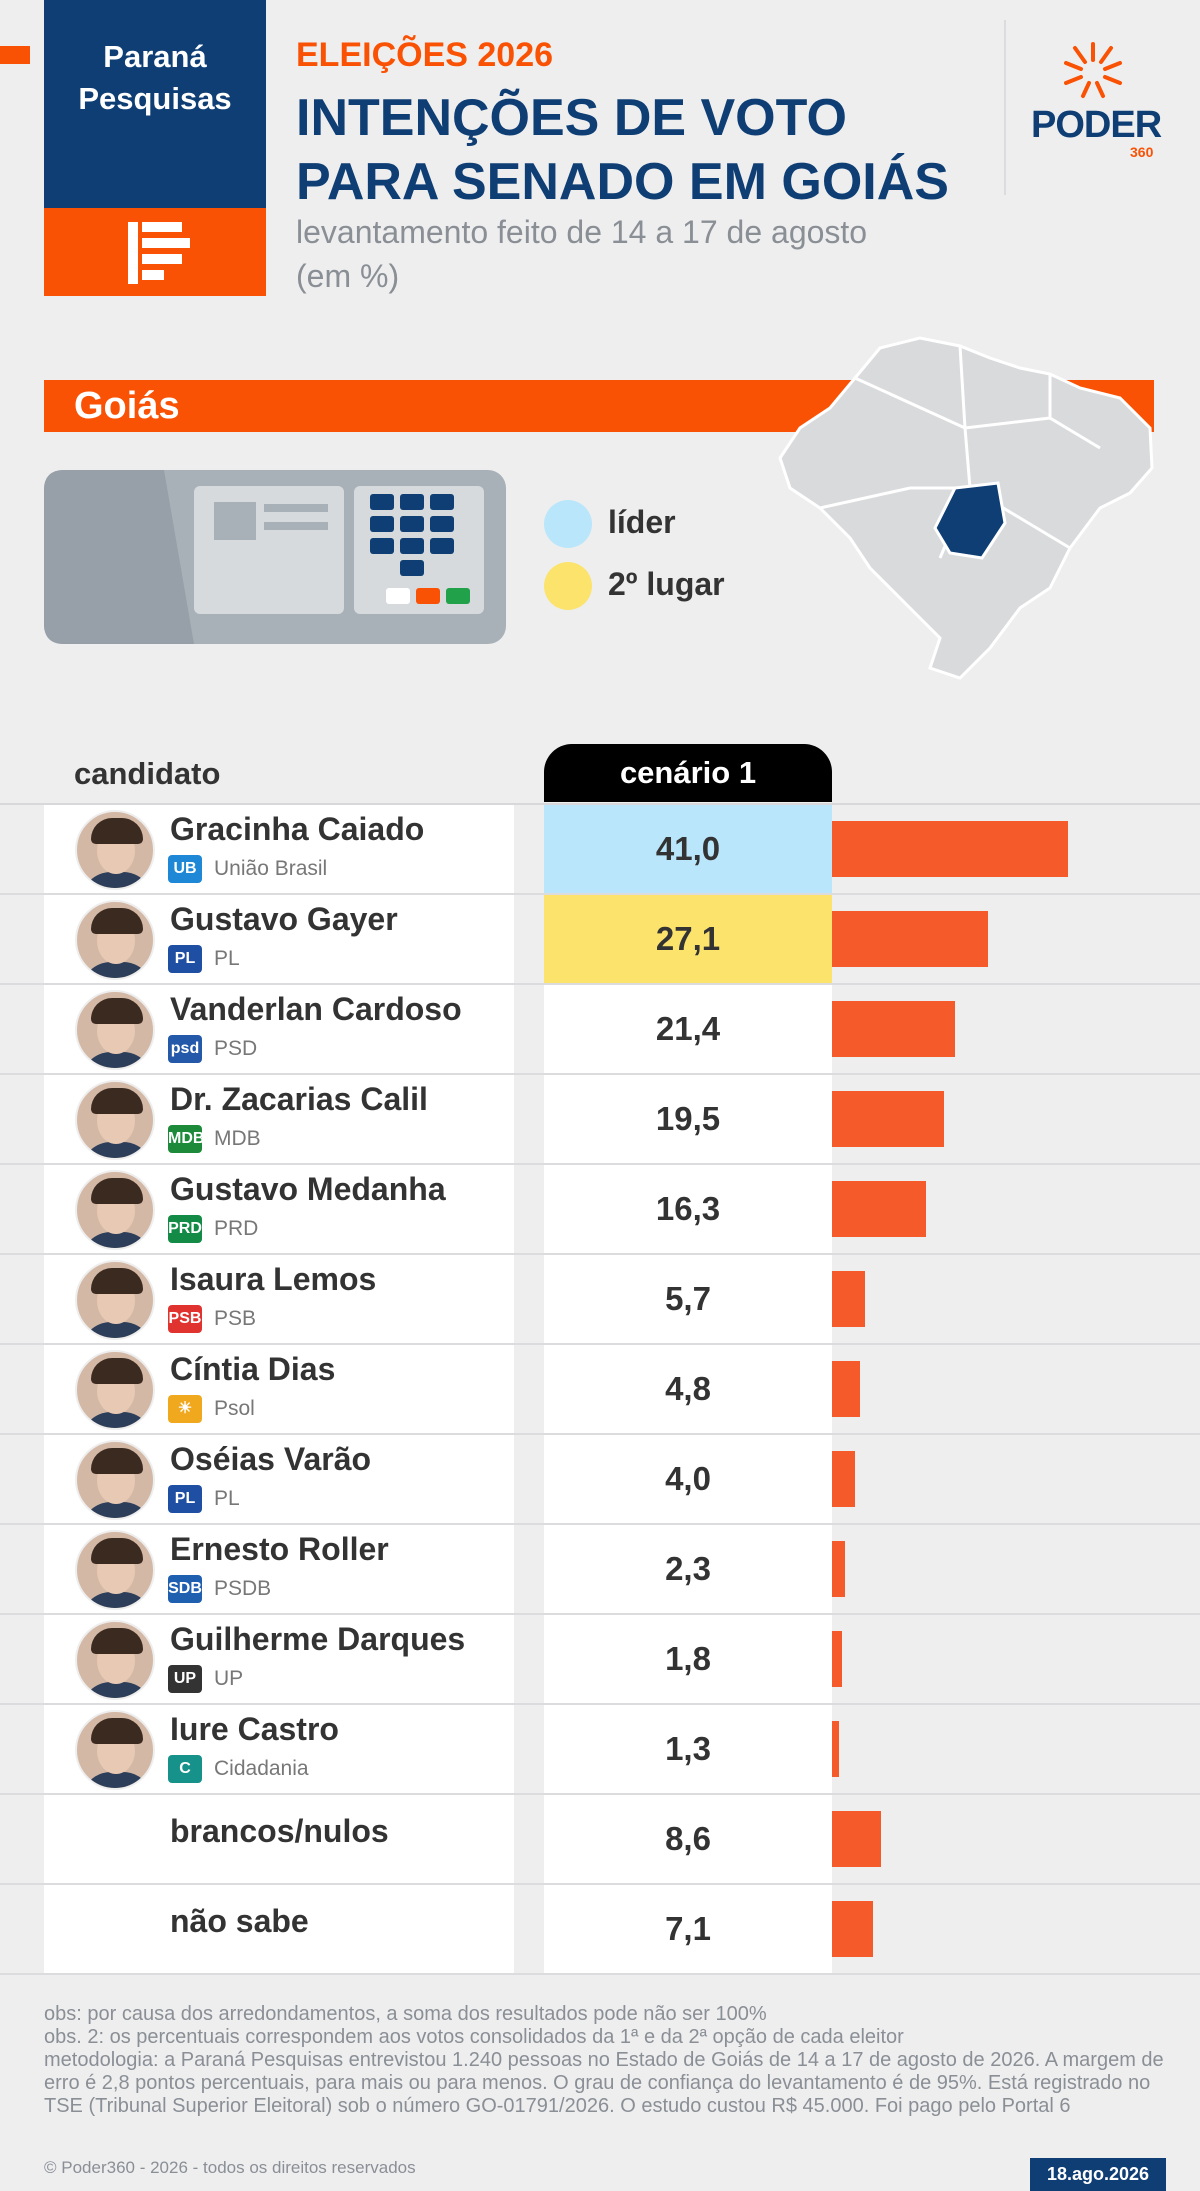 This screenshot has height=2191, width=1200. What do you see at coordinates (600, 1030) in the screenshot?
I see `table-row: Vanderlan Cardoso psd PSD 21,4` at bounding box center [600, 1030].